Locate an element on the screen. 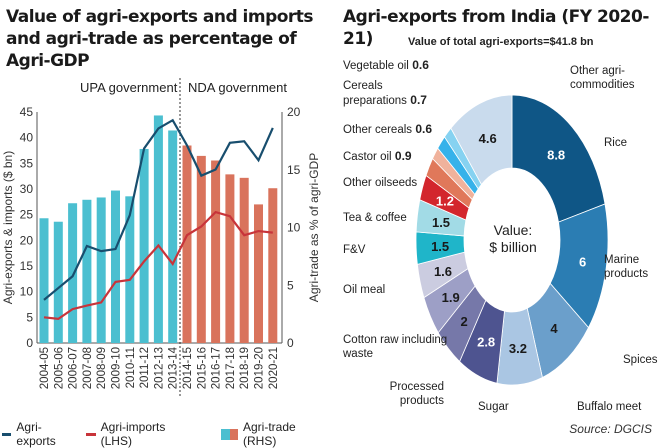  slice-label: Rice is located at coordinates (615, 143).